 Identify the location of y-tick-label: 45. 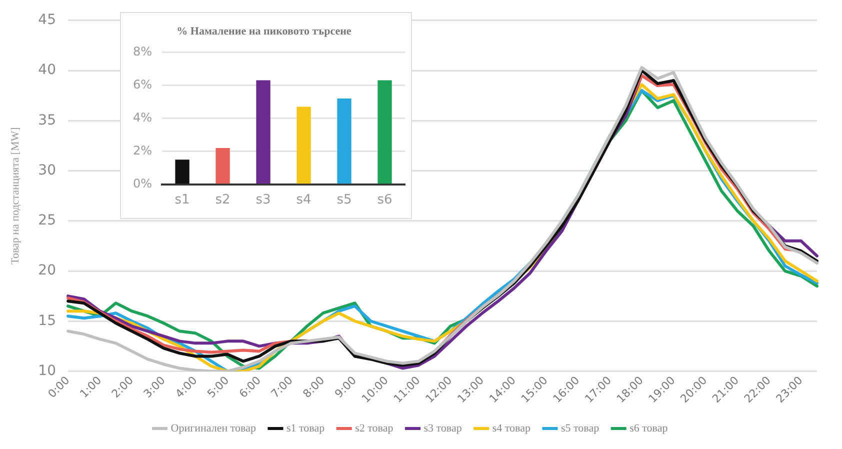
(47, 20).